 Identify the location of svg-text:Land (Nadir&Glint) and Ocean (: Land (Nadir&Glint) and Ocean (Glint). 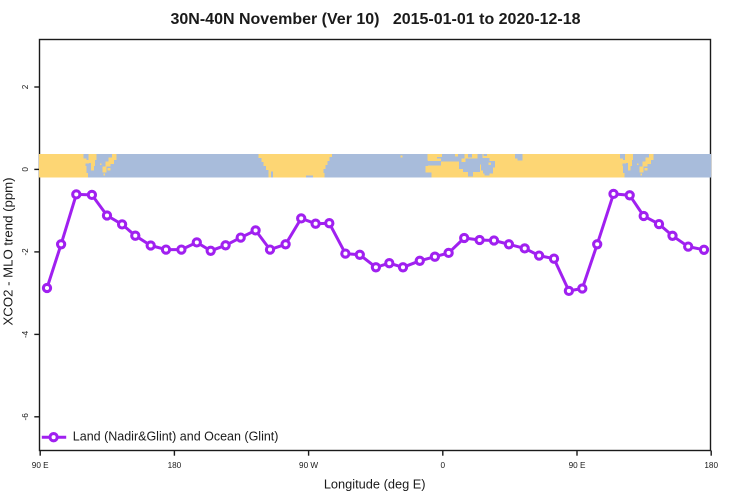
(176, 436).